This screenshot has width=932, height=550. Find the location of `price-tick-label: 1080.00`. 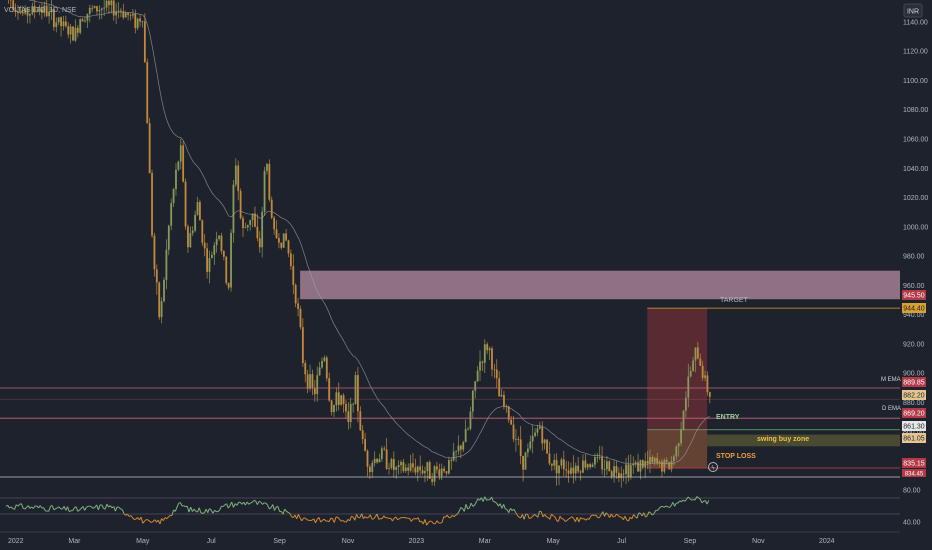

price-tick-label: 1080.00 is located at coordinates (915, 110).